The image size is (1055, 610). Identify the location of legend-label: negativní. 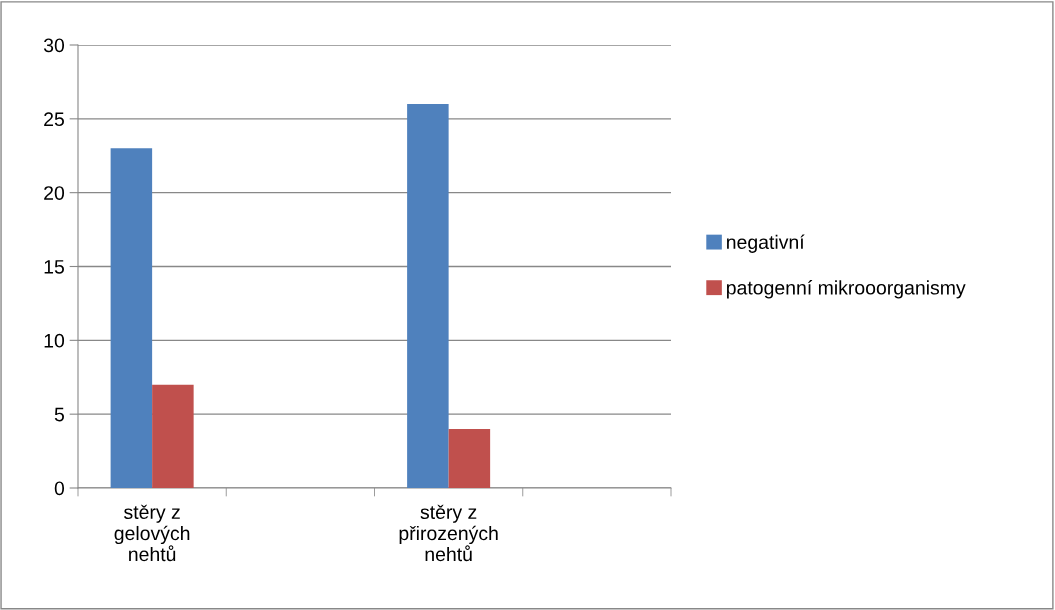
(766, 243).